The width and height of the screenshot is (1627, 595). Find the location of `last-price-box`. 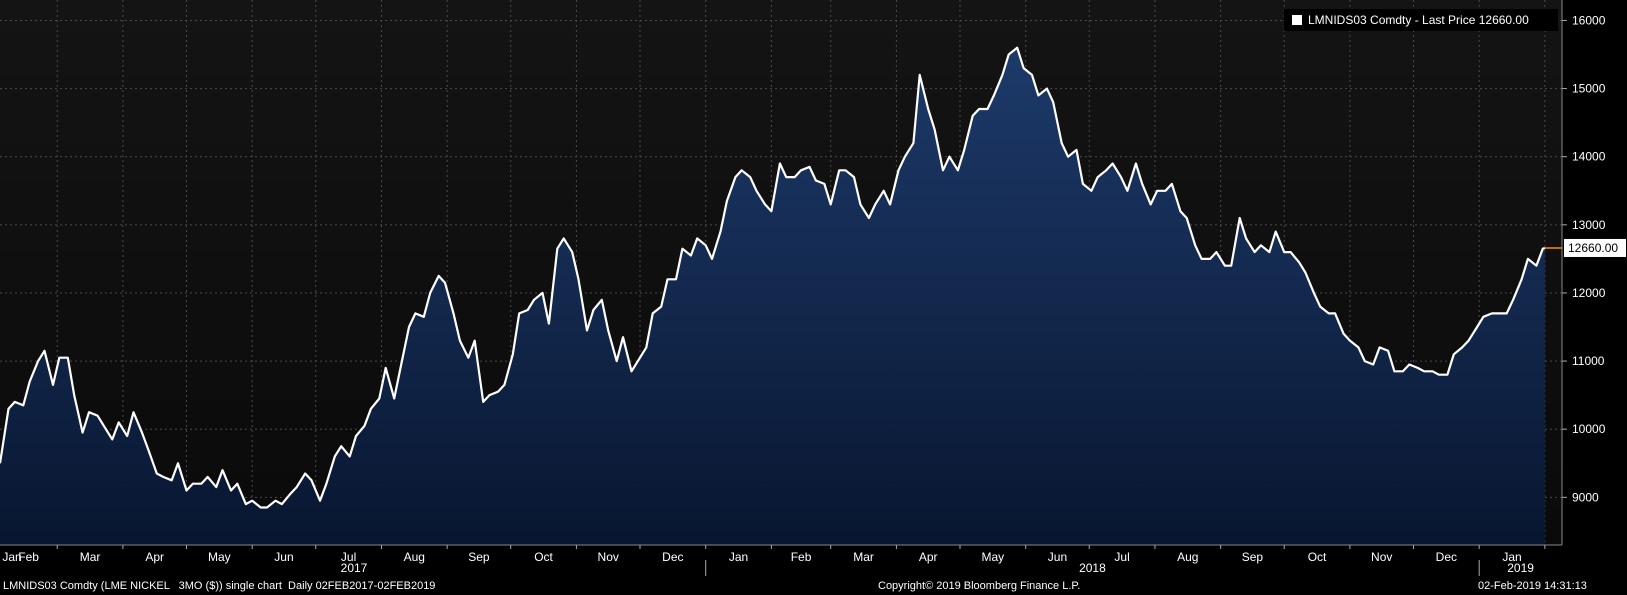

last-price-box is located at coordinates (1595, 247).